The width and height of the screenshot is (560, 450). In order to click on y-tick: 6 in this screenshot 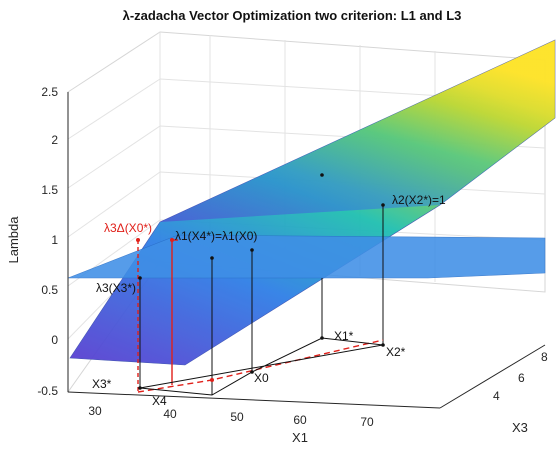, I will do `click(521, 378)`.